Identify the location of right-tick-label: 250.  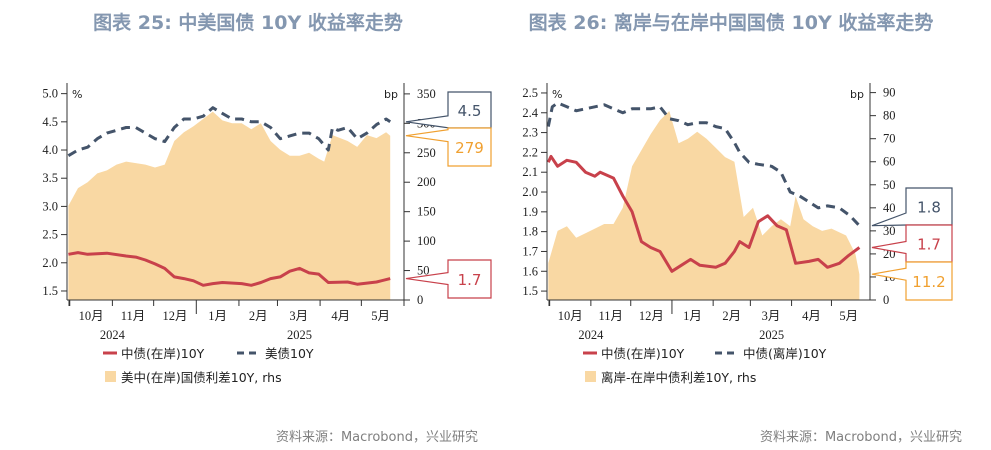
(426, 153).